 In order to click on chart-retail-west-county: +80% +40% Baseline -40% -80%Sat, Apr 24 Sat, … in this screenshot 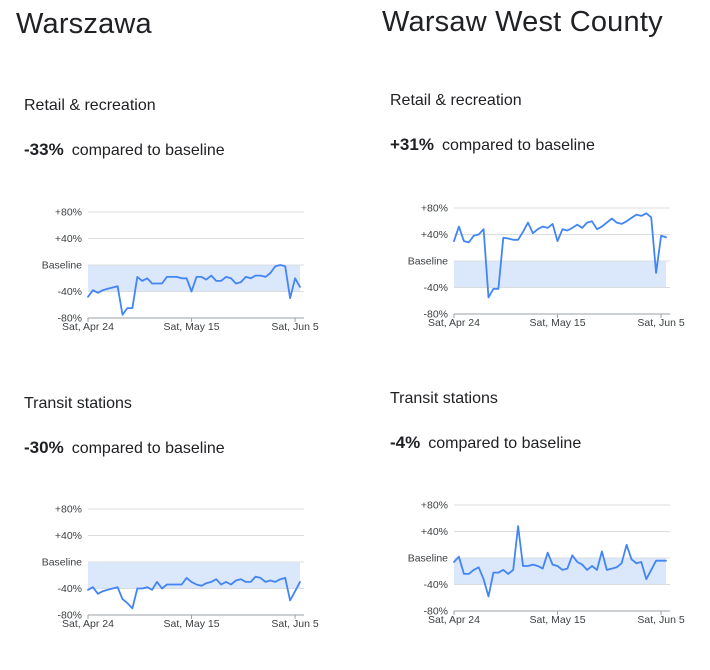, I will do `click(546, 266)`.